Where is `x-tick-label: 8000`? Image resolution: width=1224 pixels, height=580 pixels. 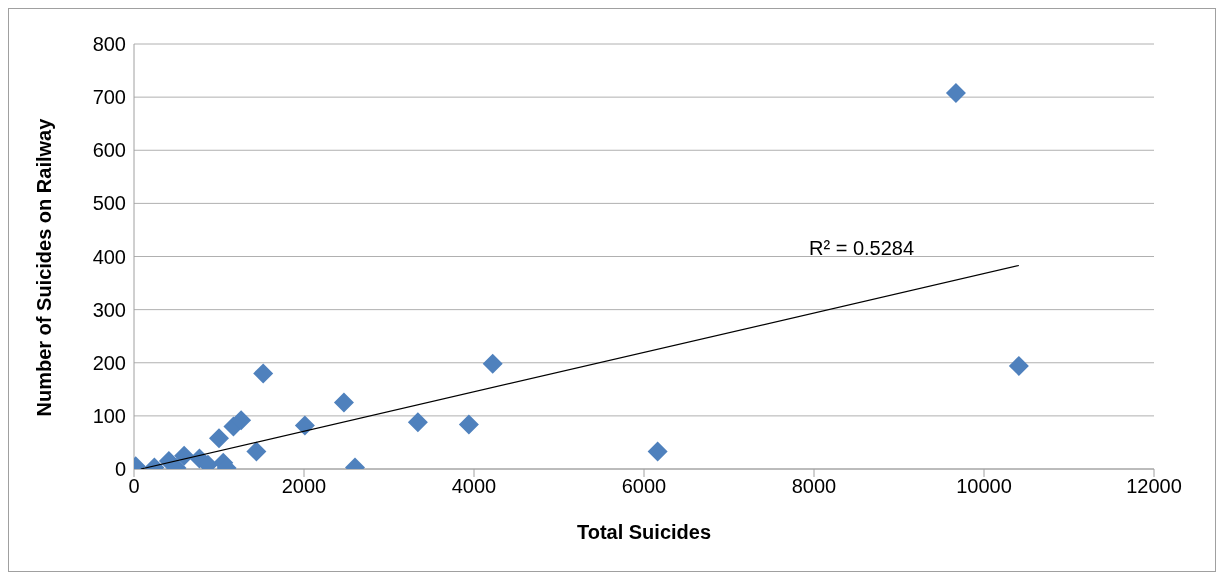
x-tick-label: 8000 is located at coordinates (814, 486).